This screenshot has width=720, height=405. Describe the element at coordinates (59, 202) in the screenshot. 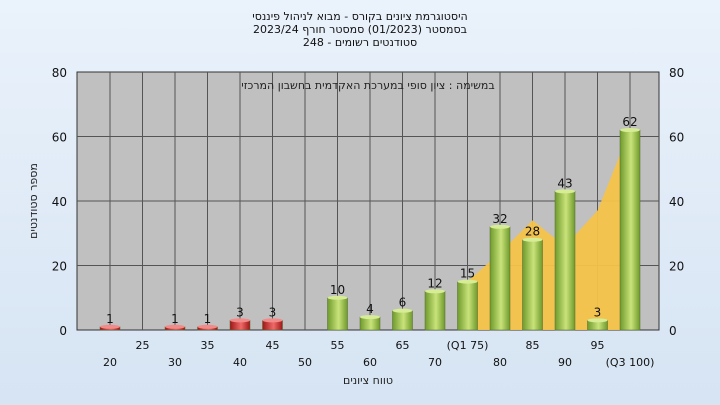

I see `y-tick-label-left: 40` at that location.